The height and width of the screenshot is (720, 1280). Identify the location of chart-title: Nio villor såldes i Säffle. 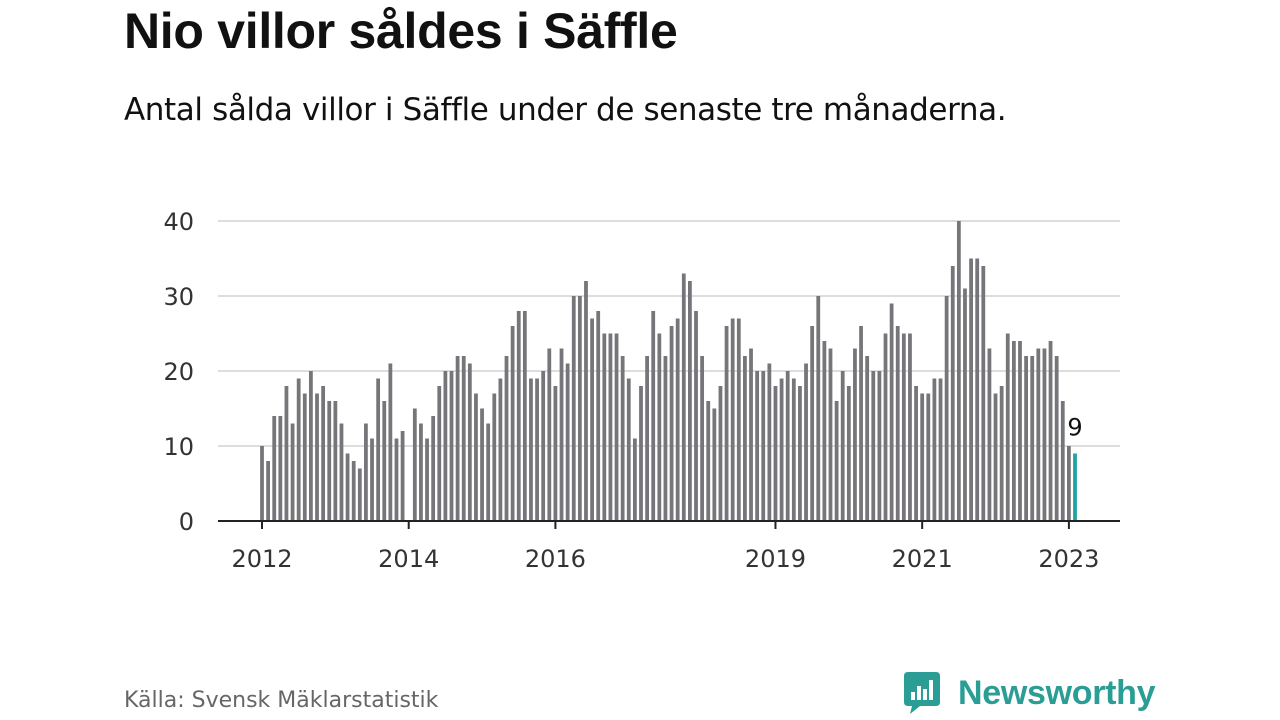
(401, 31).